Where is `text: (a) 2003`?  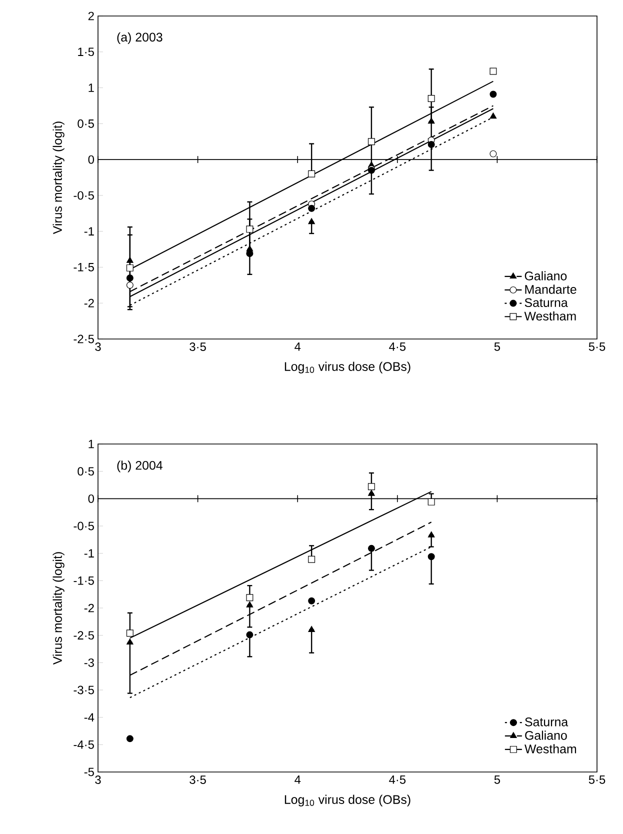 text: (a) 2003 is located at coordinates (139, 38).